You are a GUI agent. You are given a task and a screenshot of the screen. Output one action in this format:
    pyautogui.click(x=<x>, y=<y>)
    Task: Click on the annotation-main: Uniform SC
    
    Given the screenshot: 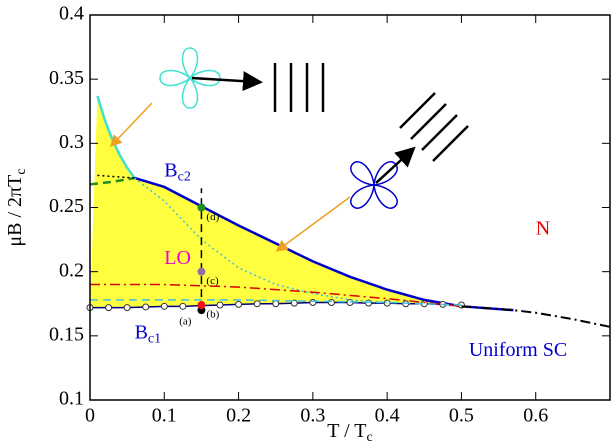 What is the action you would take?
    pyautogui.click(x=518, y=350)
    